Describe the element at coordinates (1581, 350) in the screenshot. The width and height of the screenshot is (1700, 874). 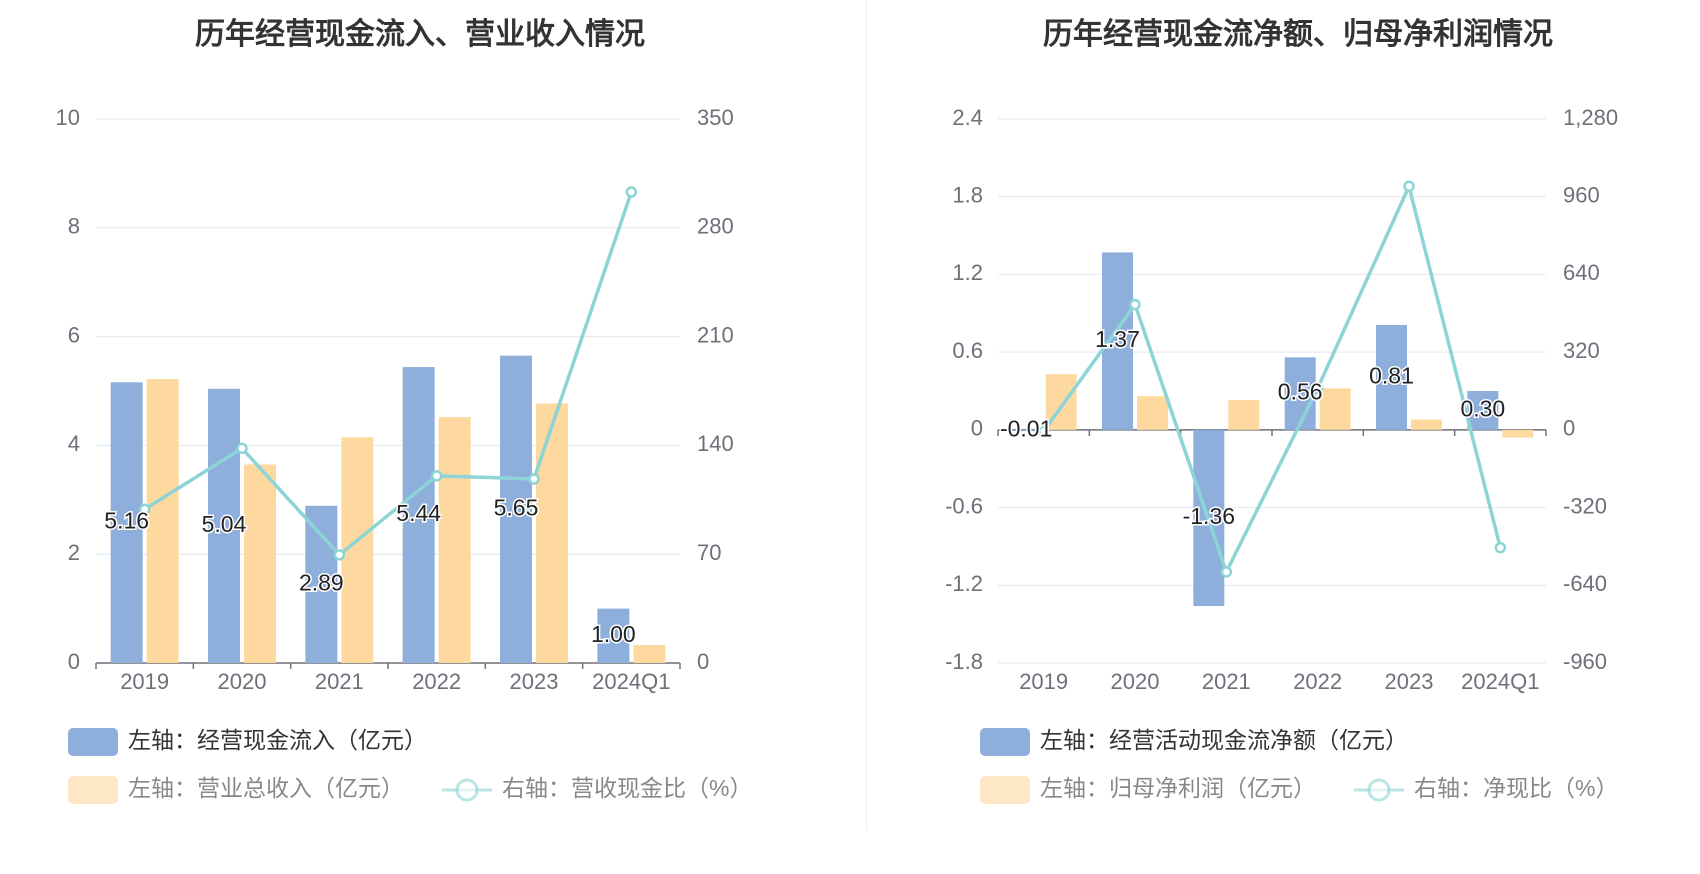
I see `y-right-tick-label: 320` at that location.